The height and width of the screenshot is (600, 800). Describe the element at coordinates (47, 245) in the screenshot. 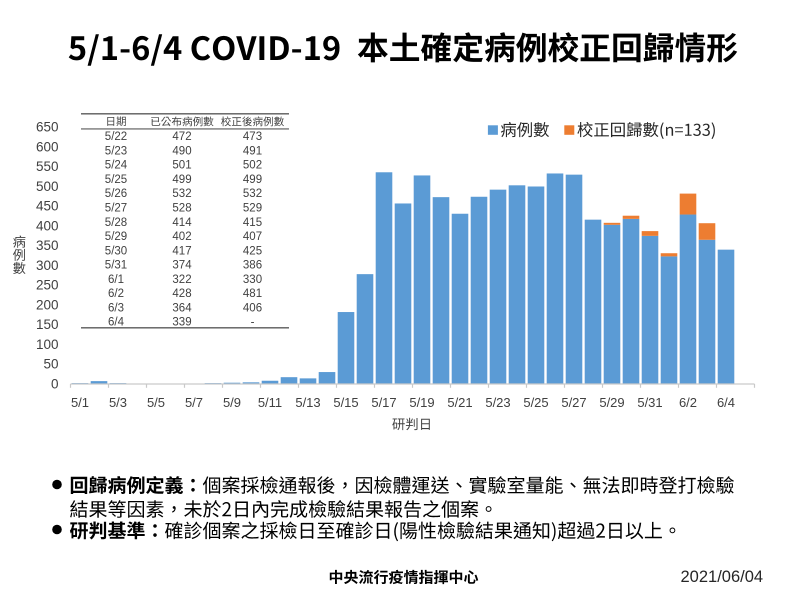

I see `svg-text: 350` at that location.